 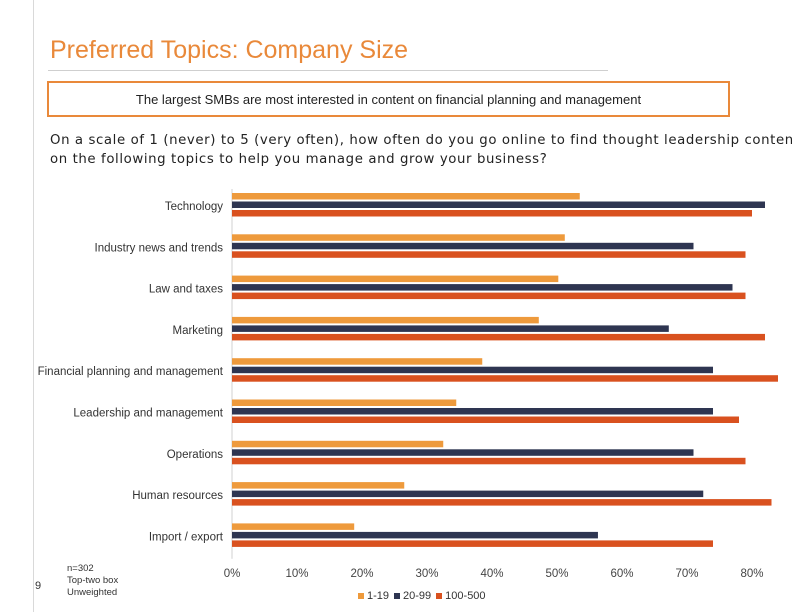 I want to click on x-tick-label: 0%, so click(x=232, y=574).